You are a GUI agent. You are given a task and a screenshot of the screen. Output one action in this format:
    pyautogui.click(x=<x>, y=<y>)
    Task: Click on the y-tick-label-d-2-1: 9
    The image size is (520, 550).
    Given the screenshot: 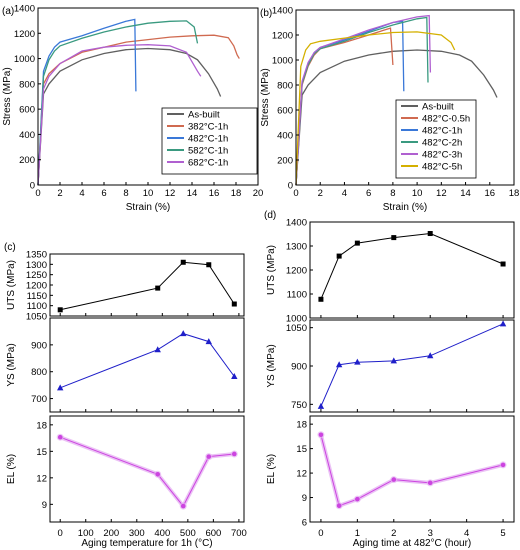 What is the action you would take?
    pyautogui.click(x=304, y=498)
    